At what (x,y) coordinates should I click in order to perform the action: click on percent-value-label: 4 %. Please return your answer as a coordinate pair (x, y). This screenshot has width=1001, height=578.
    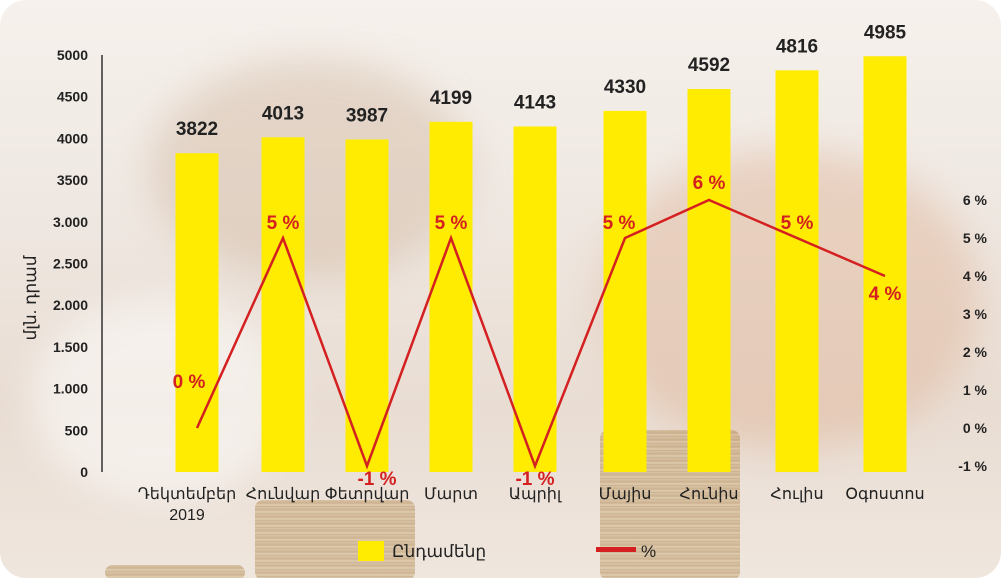
    Looking at the image, I should click on (885, 294).